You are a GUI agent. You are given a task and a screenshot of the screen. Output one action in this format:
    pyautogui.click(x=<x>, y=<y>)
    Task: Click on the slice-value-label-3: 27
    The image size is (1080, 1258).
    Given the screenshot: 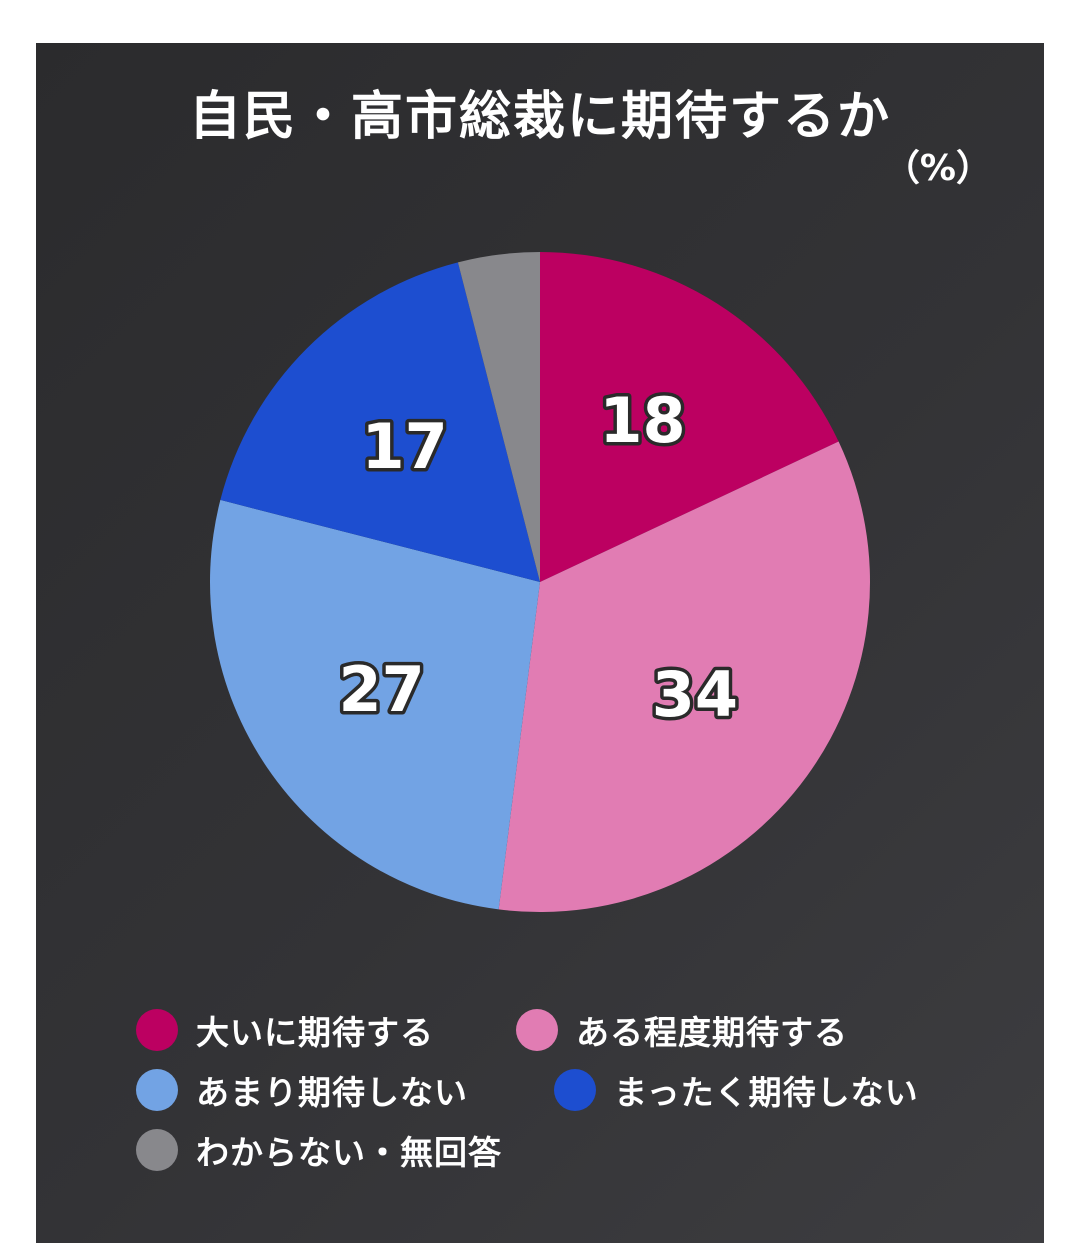 What is the action you would take?
    pyautogui.click(x=382, y=689)
    